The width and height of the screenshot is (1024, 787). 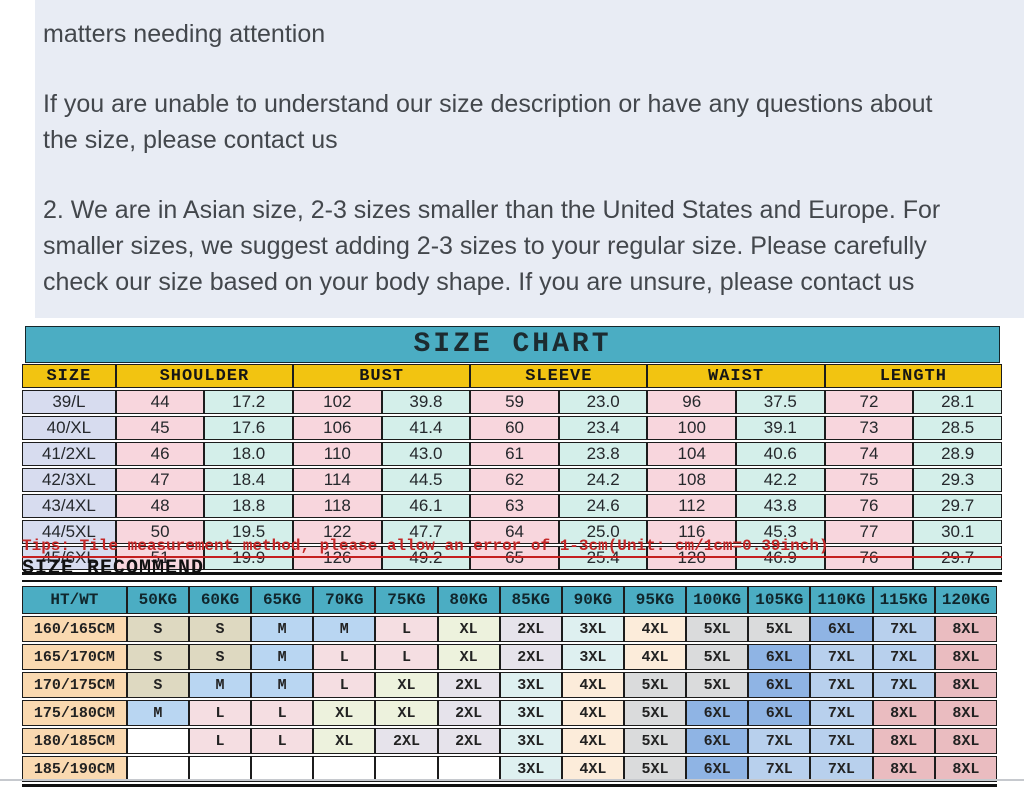 I want to click on measurement-cm-cell: 65, so click(x=514, y=558).